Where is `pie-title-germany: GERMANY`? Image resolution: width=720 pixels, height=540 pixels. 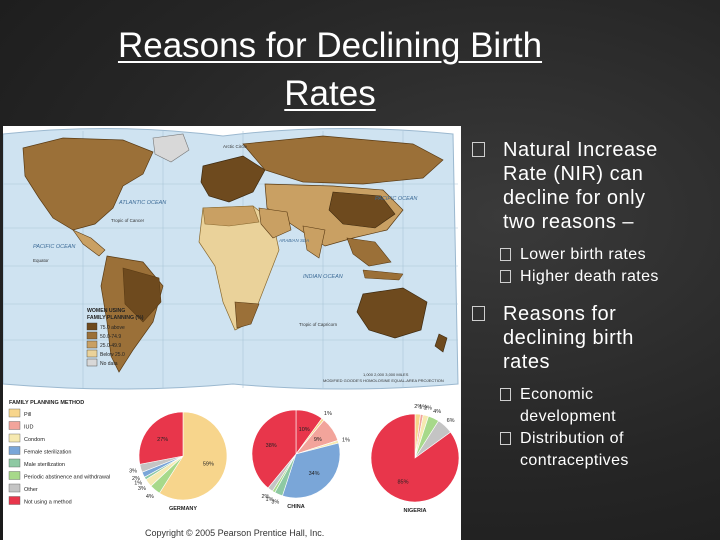 pie-title-germany: GERMANY is located at coordinates (183, 509).